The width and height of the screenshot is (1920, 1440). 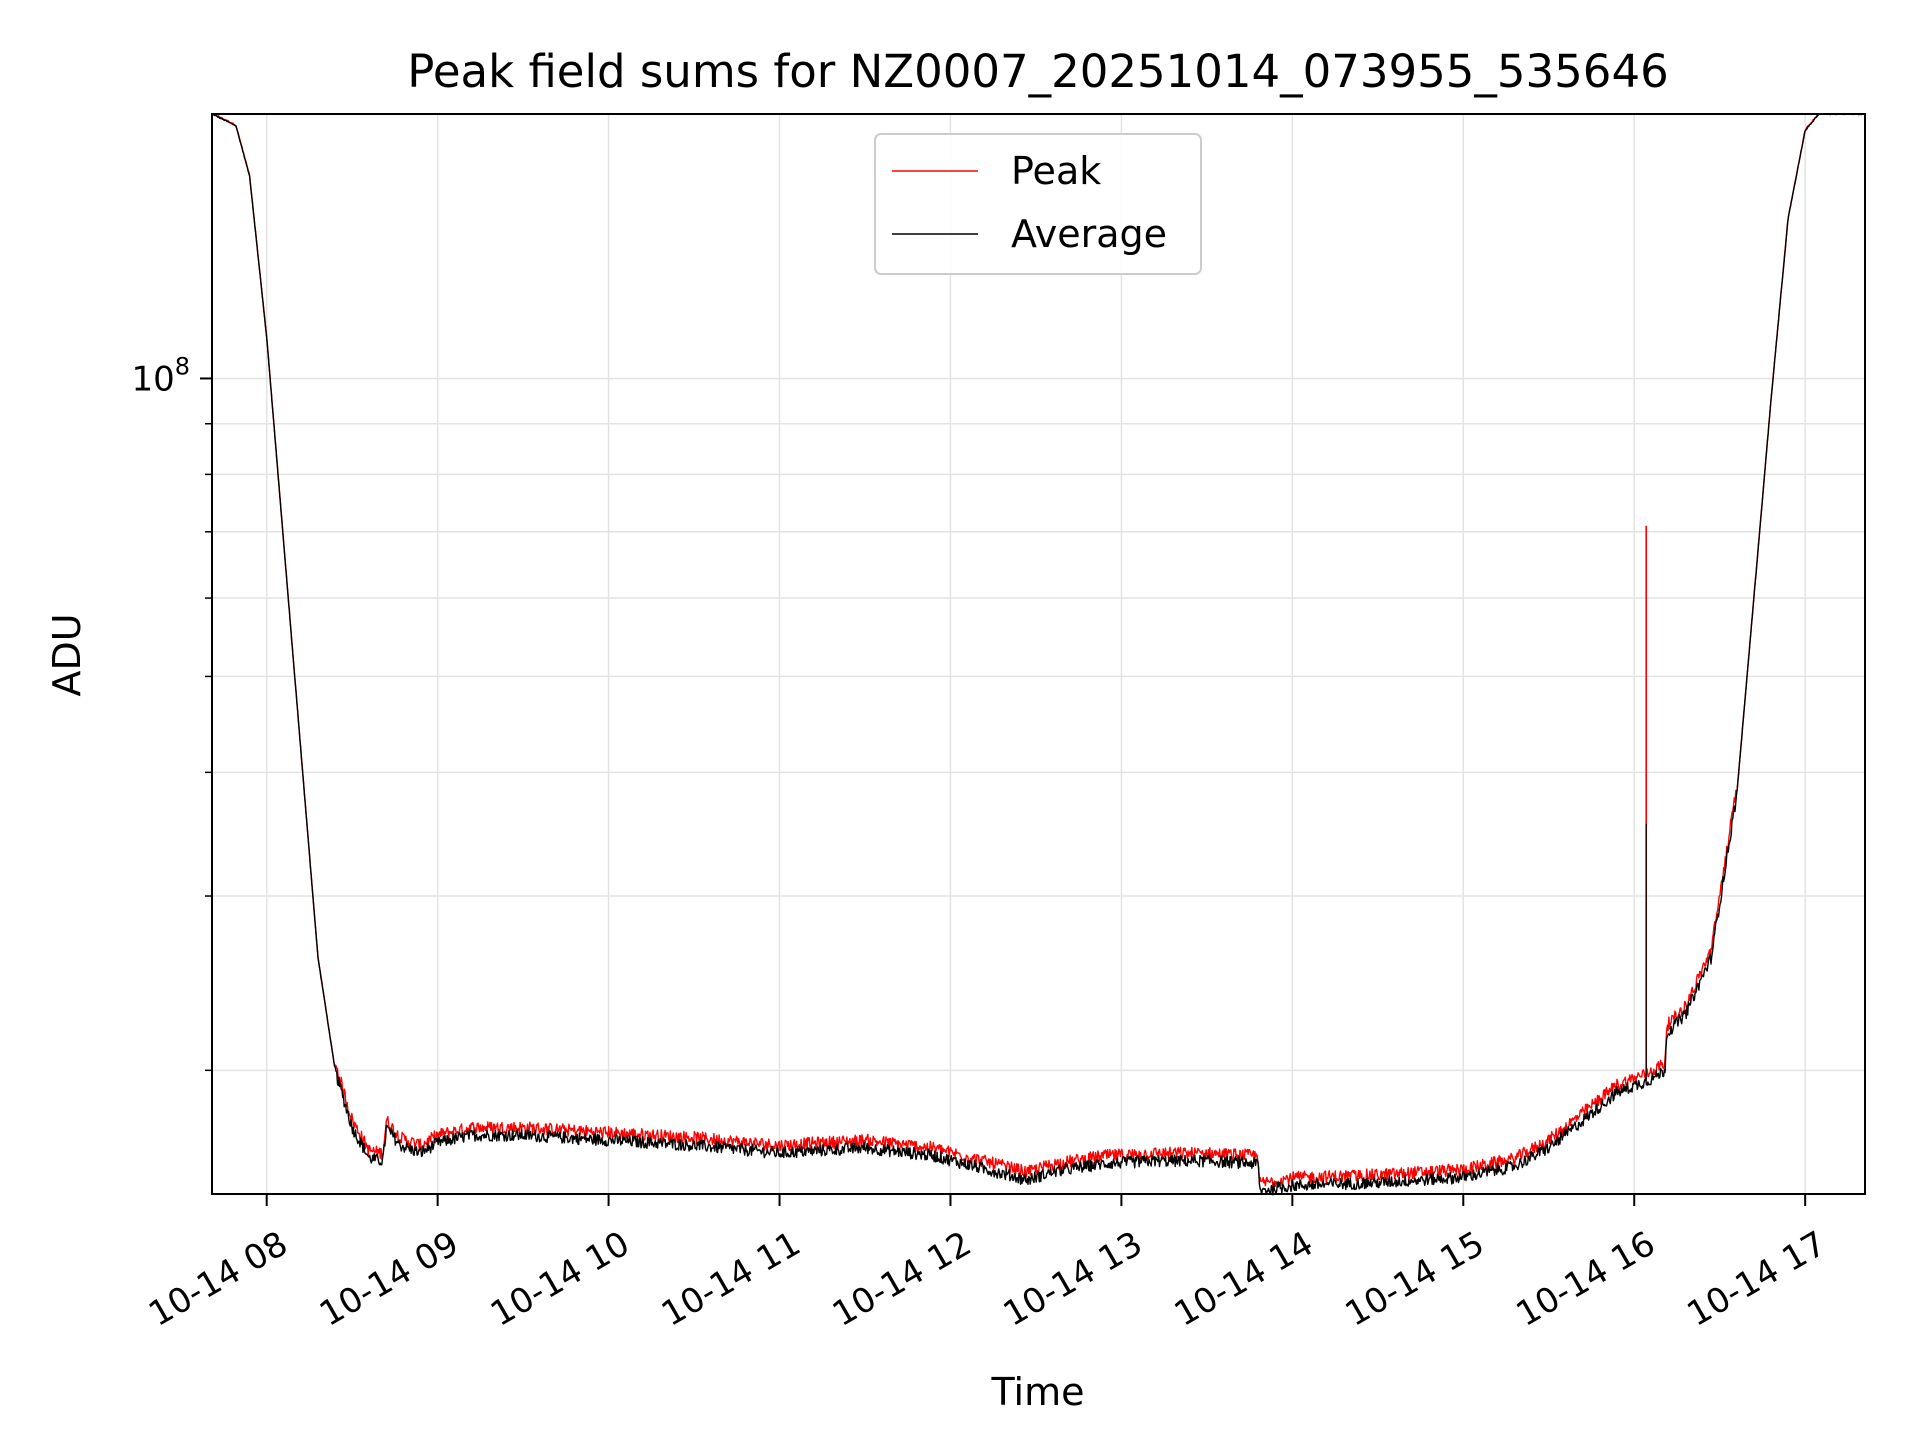 What do you see at coordinates (1089, 234) in the screenshot?
I see `legend-average-label: Average` at bounding box center [1089, 234].